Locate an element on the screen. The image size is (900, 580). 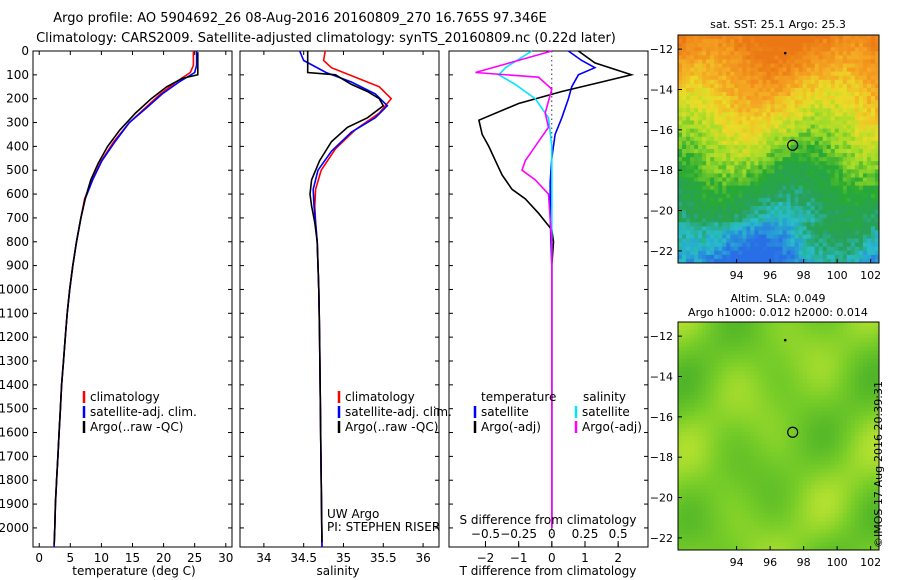
sst-map-axes: 94 96 98 100 102−12−14−16−18−20−22 is located at coordinates (765, 162).